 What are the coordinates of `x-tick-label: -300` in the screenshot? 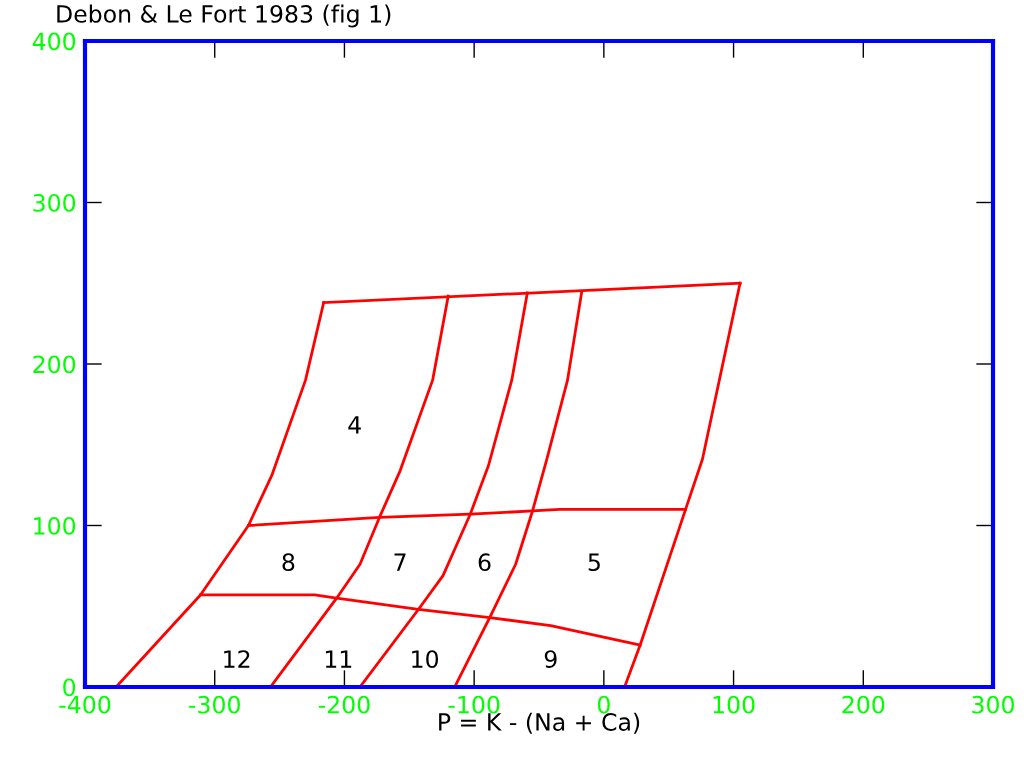 It's located at (214, 704).